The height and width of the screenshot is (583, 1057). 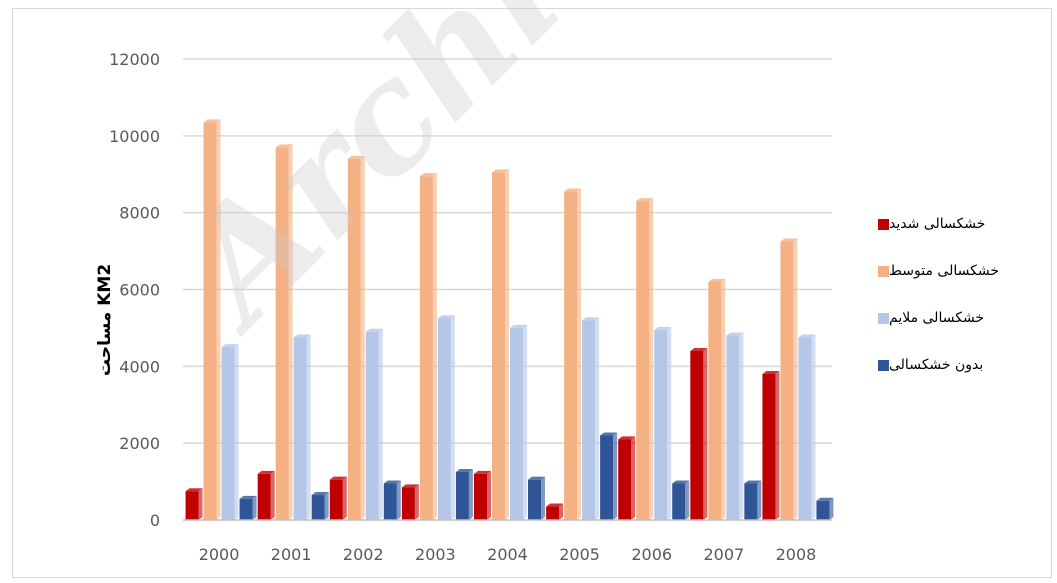 What do you see at coordinates (155, 520) in the screenshot?
I see `y-tick-label: 0` at bounding box center [155, 520].